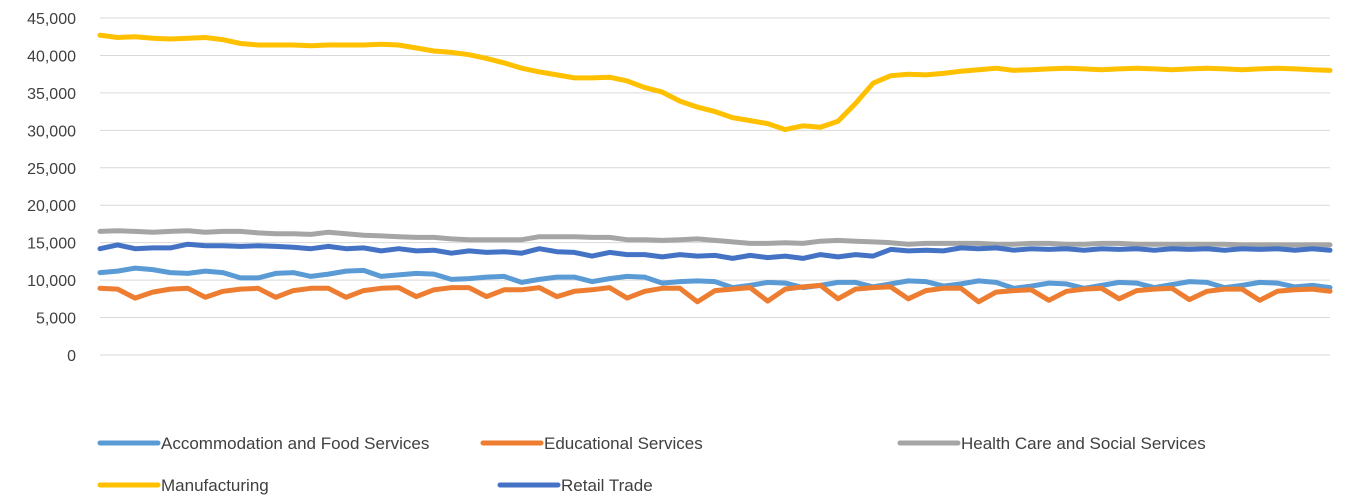 This screenshot has height=496, width=1357. Describe the element at coordinates (623, 443) in the screenshot. I see `legend-label: Educational Services` at that location.